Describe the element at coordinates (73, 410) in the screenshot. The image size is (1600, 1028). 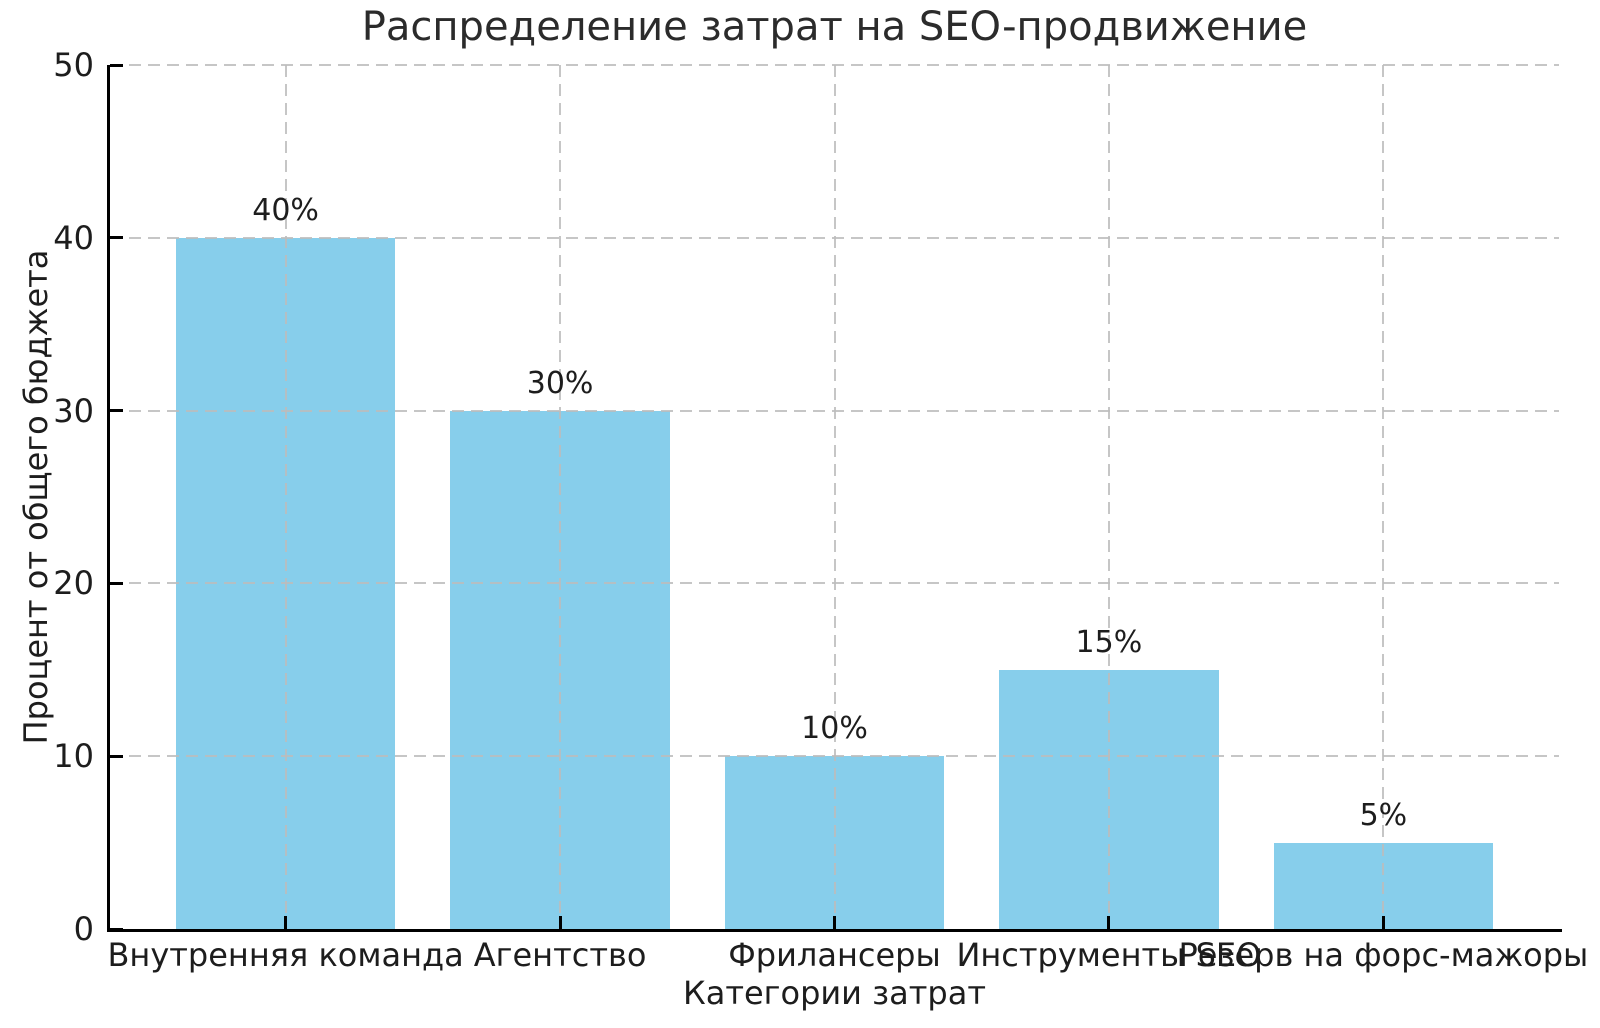
I see `y-tick-label: 30` at that location.